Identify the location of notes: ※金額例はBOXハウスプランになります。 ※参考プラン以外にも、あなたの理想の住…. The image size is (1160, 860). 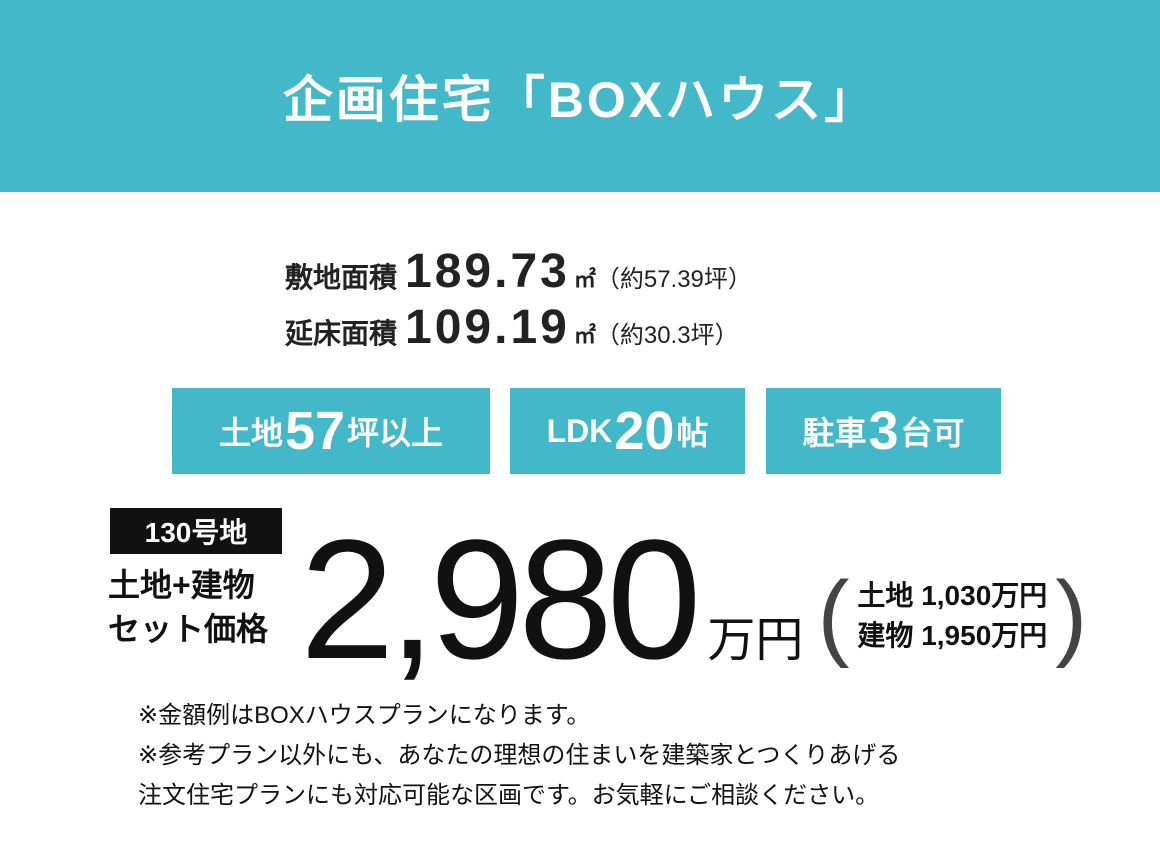
(519, 756).